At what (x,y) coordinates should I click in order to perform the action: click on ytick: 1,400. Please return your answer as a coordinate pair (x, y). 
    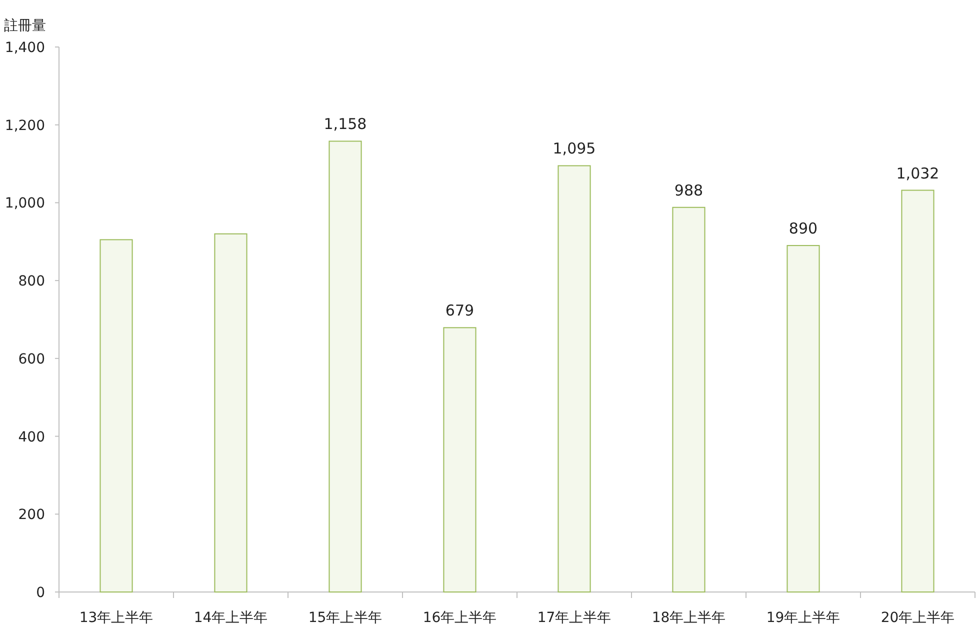
    Looking at the image, I should click on (24, 48).